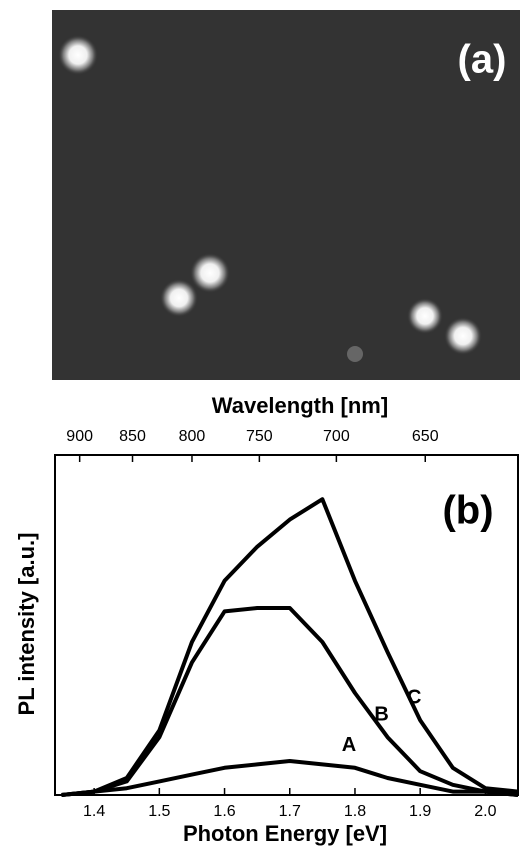 Image resolution: width=522 pixels, height=861 pixels. Describe the element at coordinates (285, 833) in the screenshot. I see `x-axis-title: Photon Energy [eV]` at that location.